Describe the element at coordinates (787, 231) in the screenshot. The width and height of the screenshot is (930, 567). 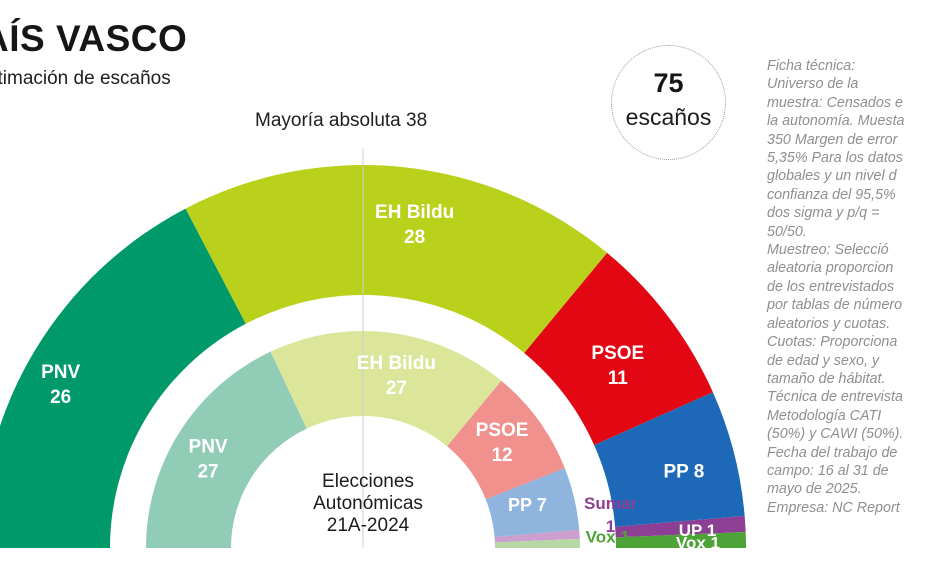
I see `note-line: 50/50.` at that location.